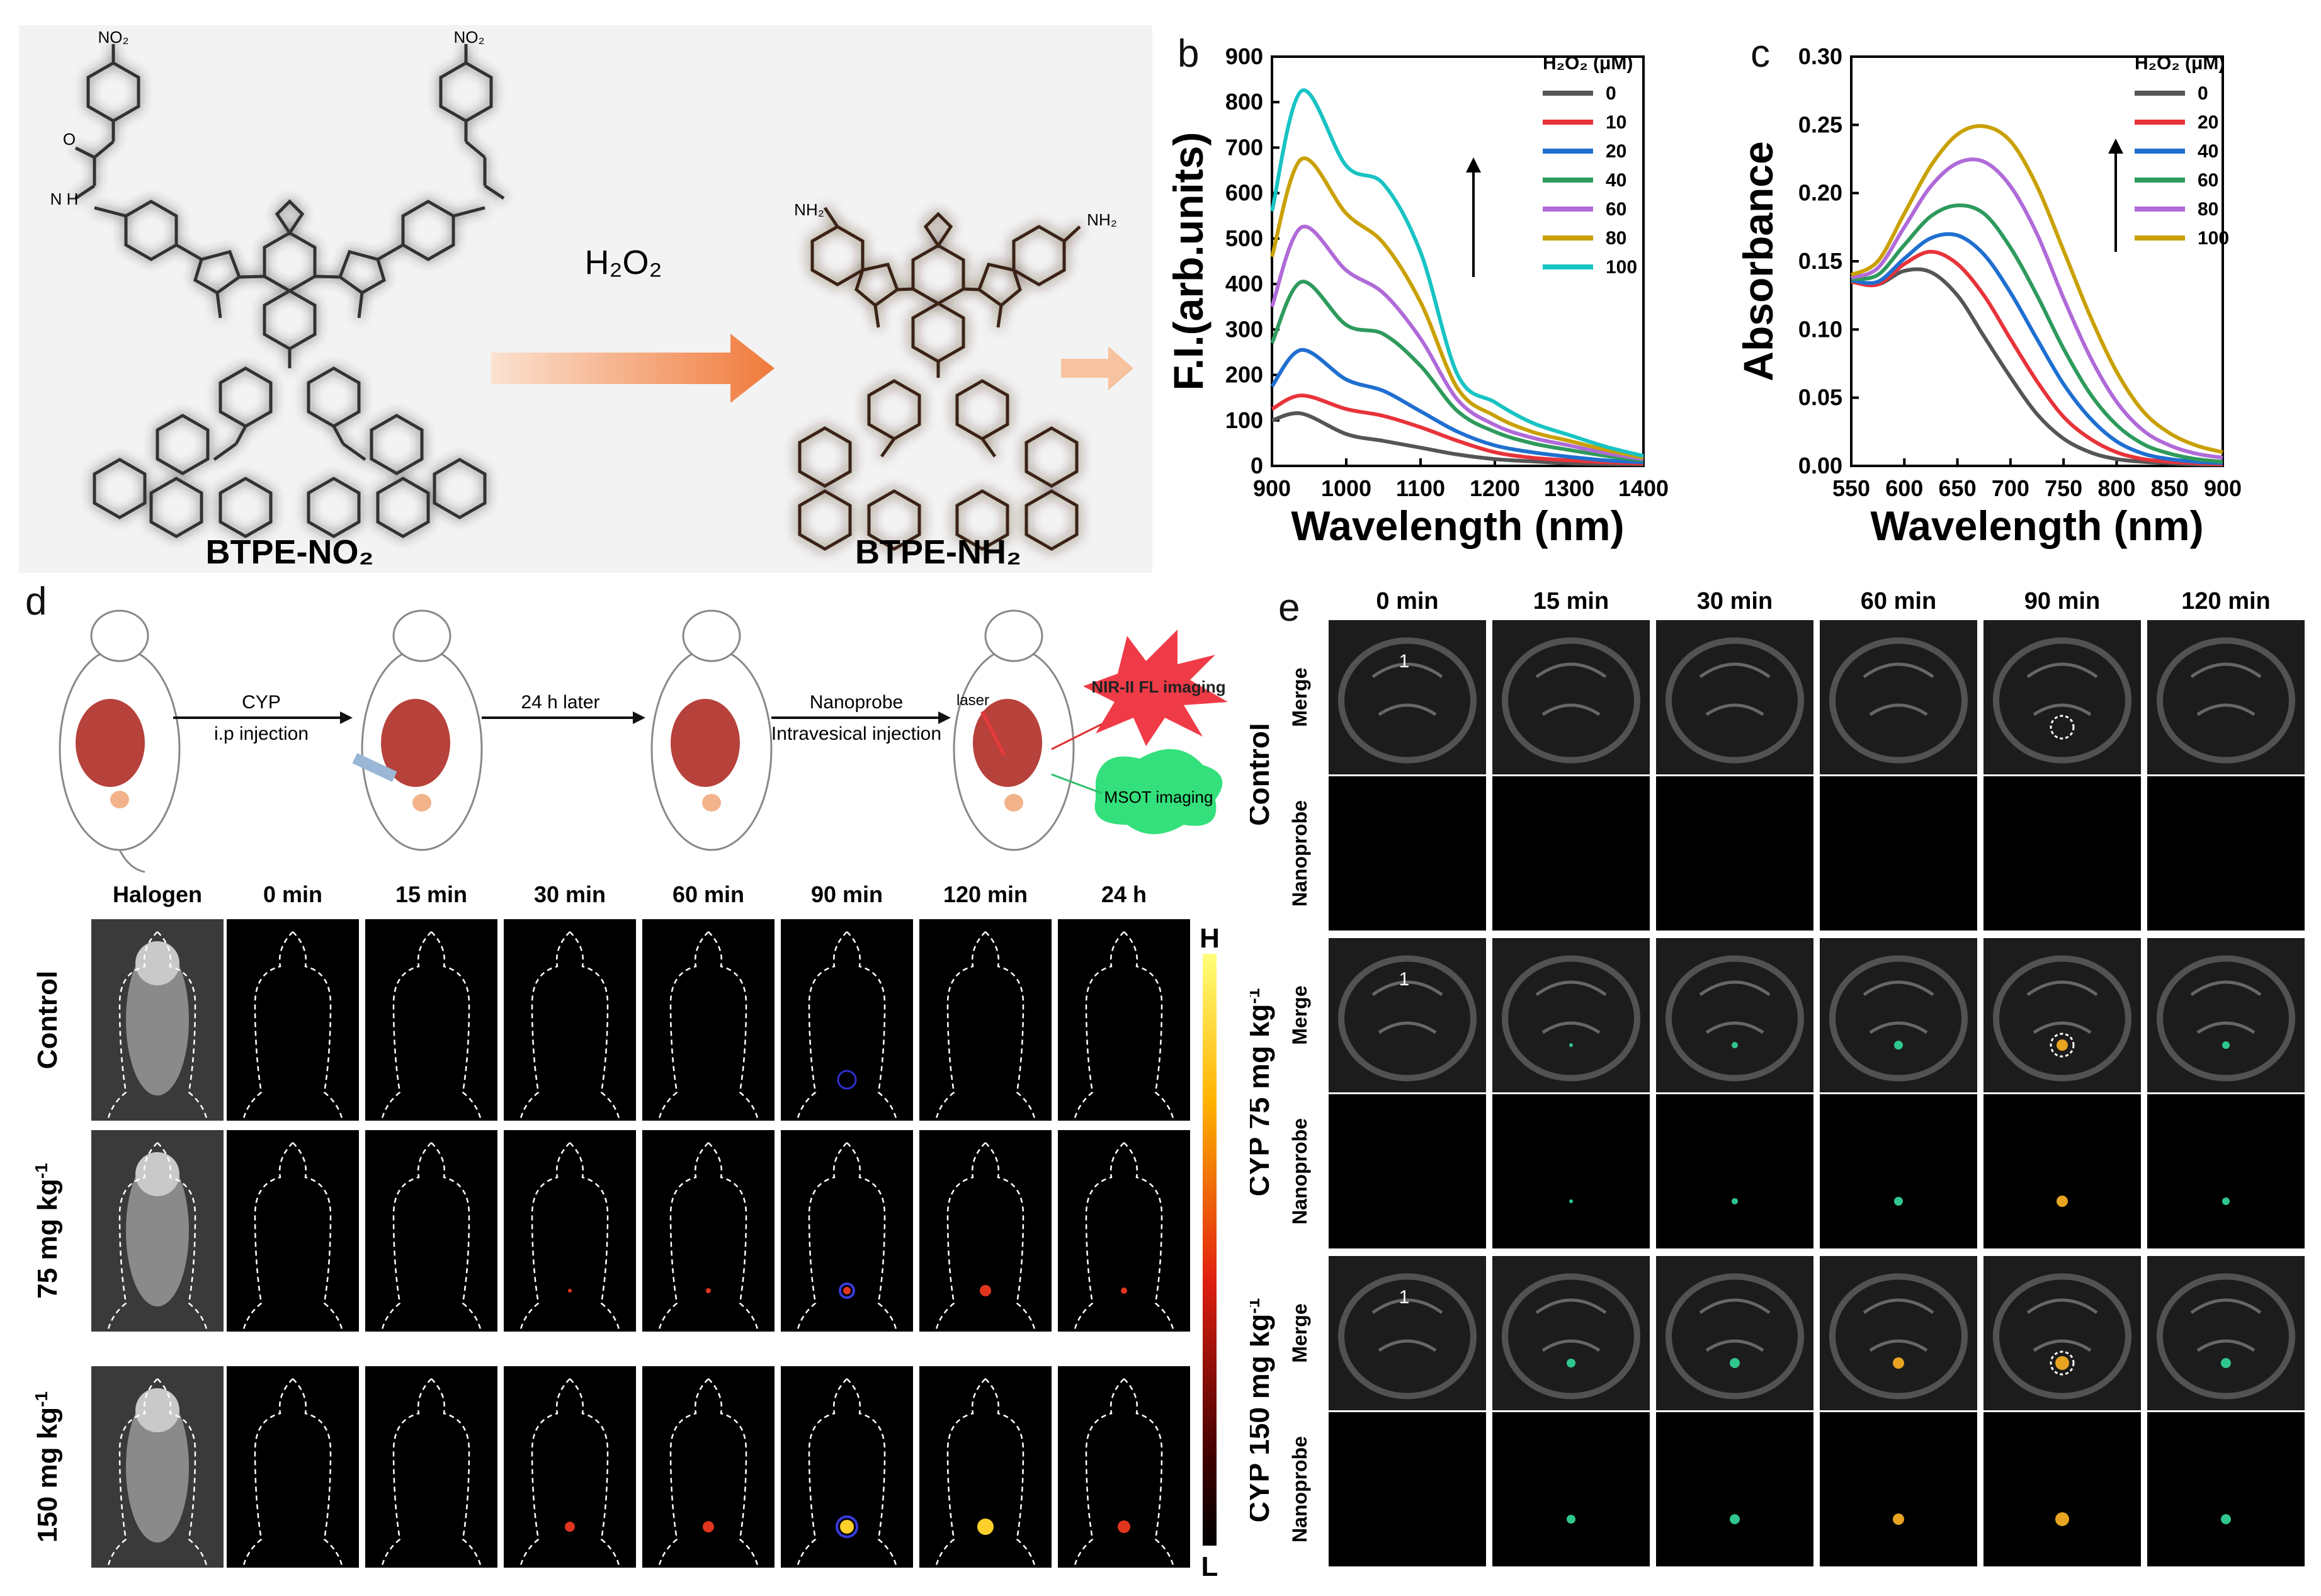  I want to click on product-name: BTPE-NH₂, so click(938, 552).